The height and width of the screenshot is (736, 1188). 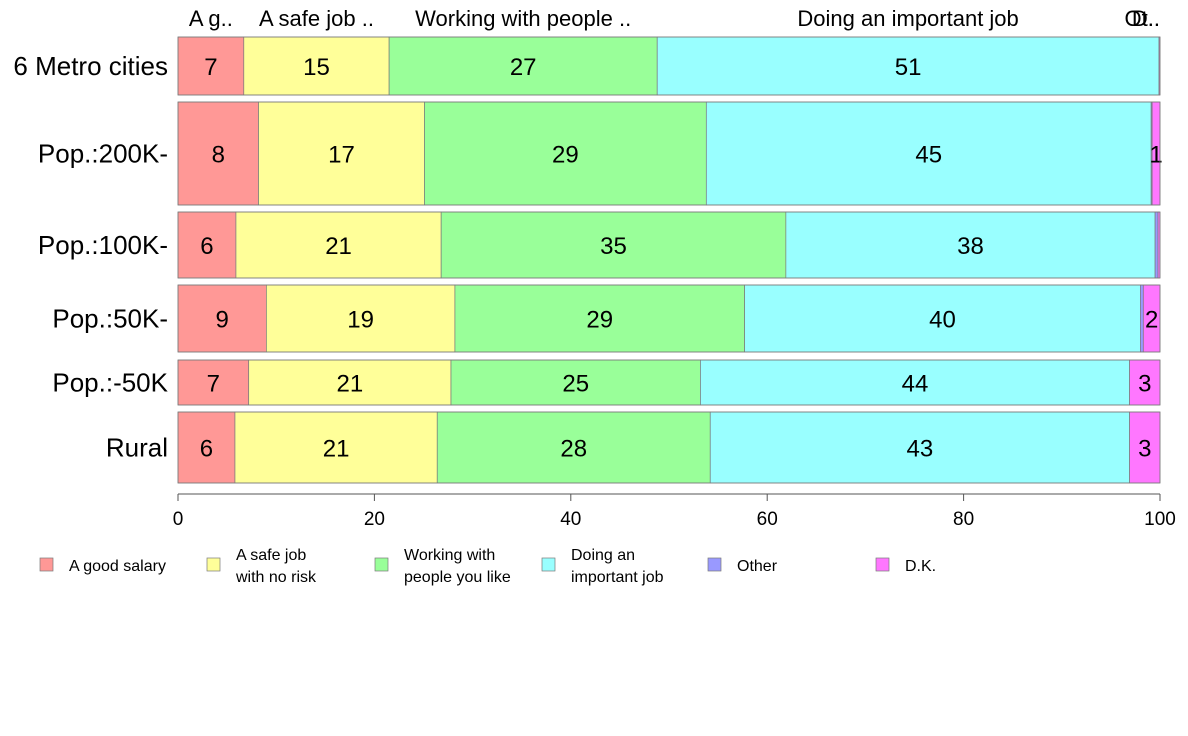 What do you see at coordinates (449, 555) in the screenshot?
I see `legend-label: Working with` at bounding box center [449, 555].